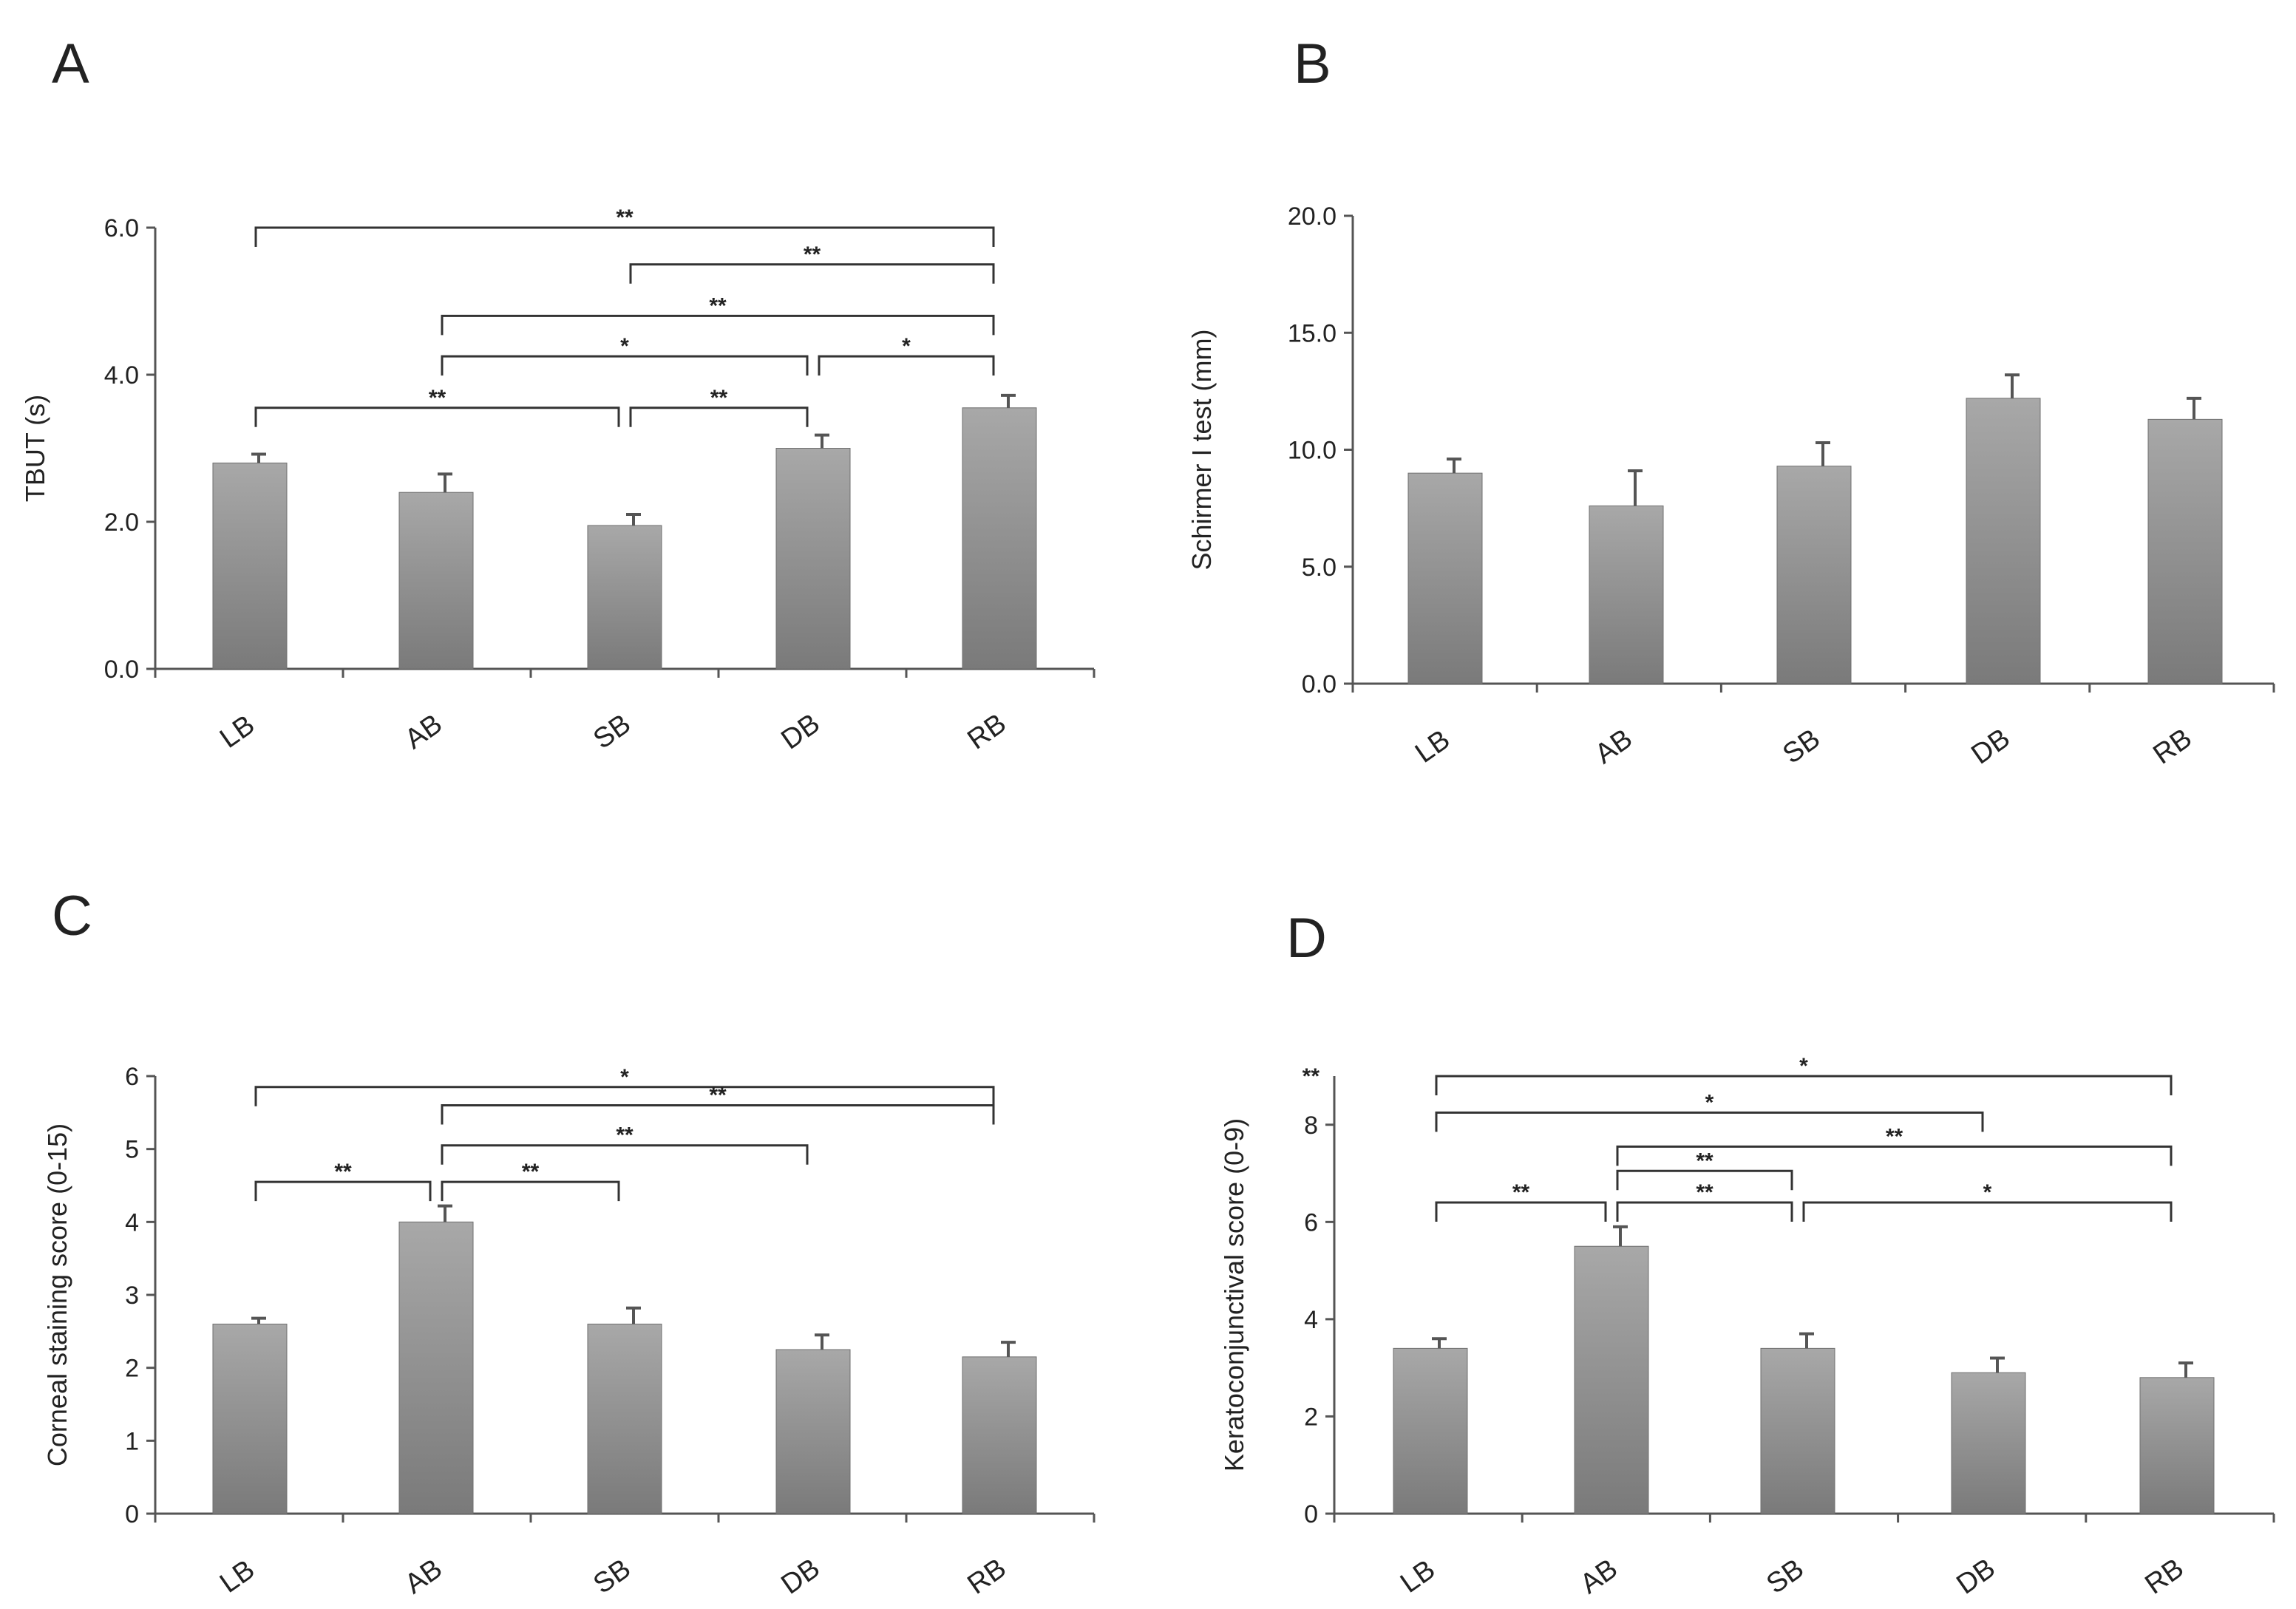 The width and height of the screenshot is (2296, 1609). Describe the element at coordinates (1312, 64) in the screenshot. I see `panel-letter: B` at that location.